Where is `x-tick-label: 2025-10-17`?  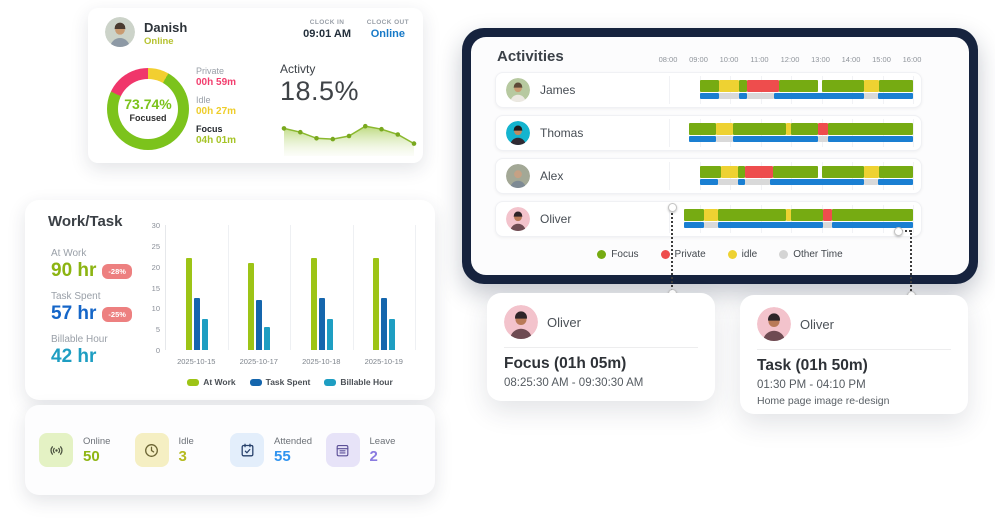
x-tick-label: 2025-10-17 is located at coordinates (258, 361).